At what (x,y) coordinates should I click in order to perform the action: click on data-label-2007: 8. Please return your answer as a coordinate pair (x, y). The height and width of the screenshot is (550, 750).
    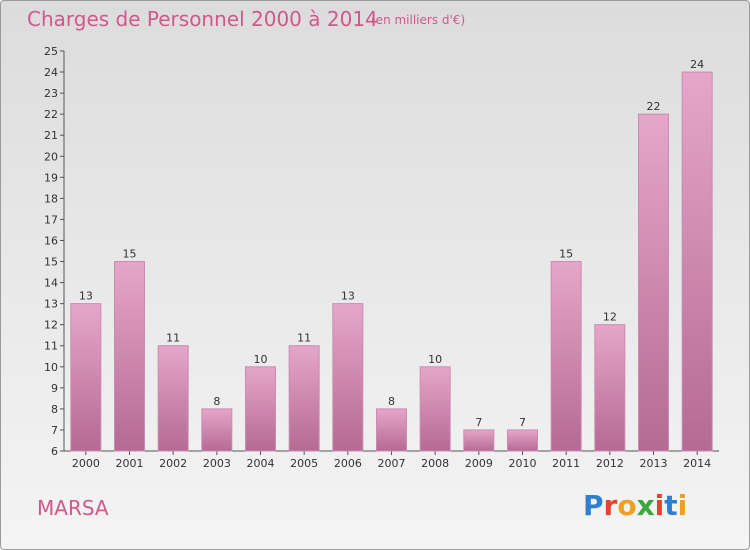
    Looking at the image, I should click on (391, 401).